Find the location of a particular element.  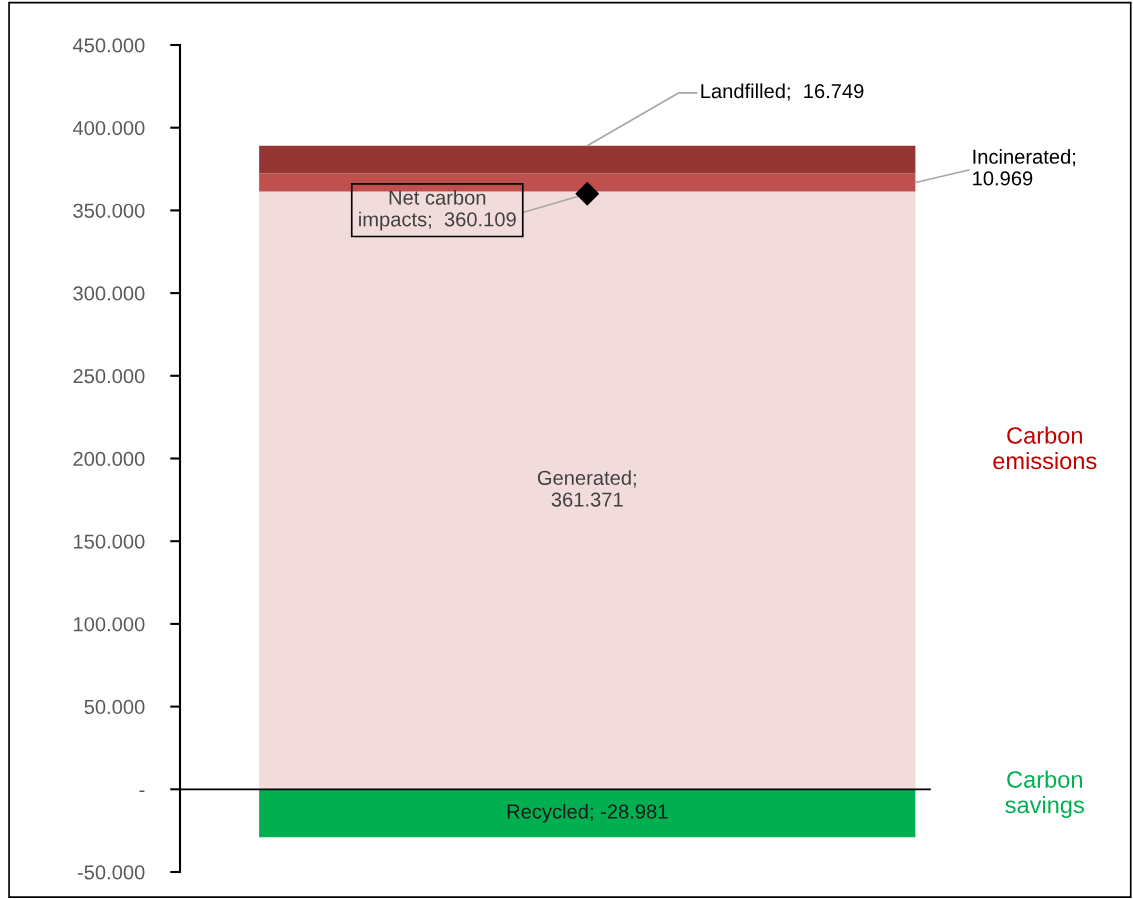

text: Carbon savings is located at coordinates (1044, 794).